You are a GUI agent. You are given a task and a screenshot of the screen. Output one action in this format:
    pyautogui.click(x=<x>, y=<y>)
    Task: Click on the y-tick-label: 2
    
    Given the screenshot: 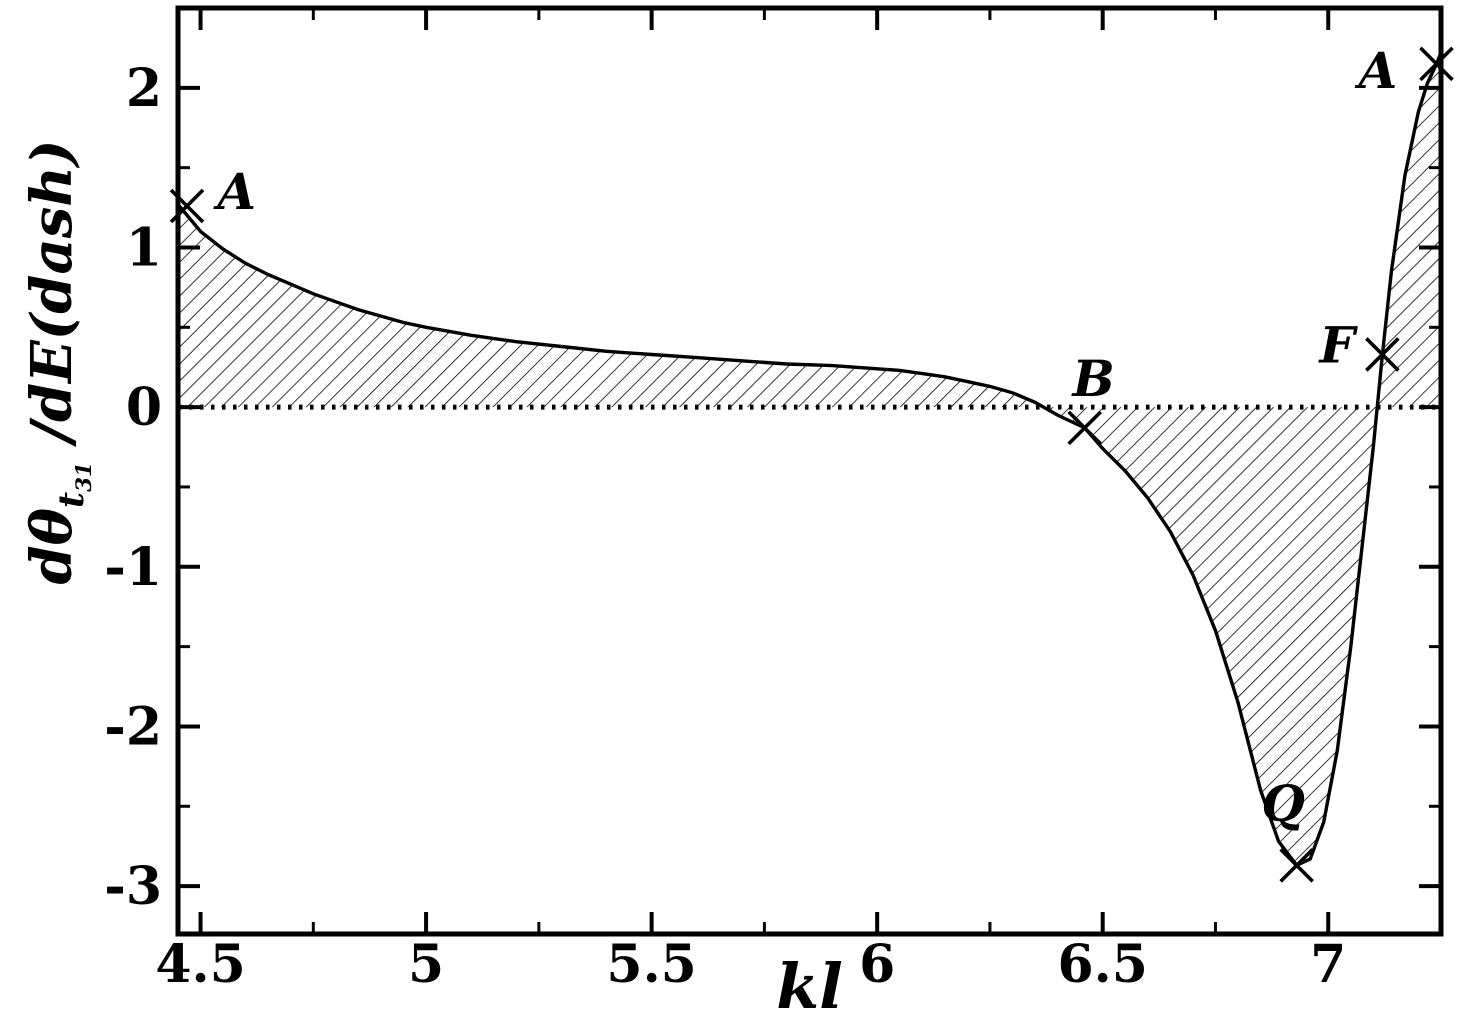 What is the action you would take?
    pyautogui.click(x=144, y=88)
    